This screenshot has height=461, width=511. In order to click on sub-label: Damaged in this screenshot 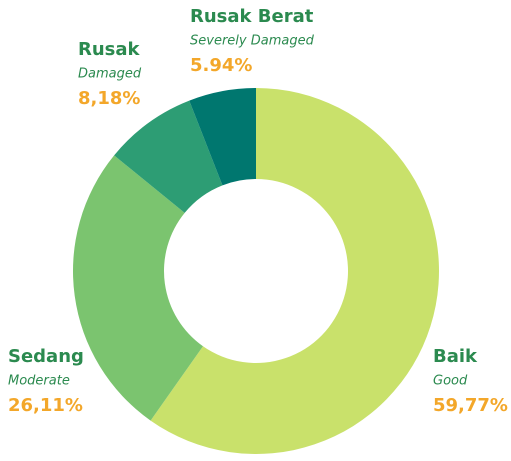, I will do `click(110, 74)`.